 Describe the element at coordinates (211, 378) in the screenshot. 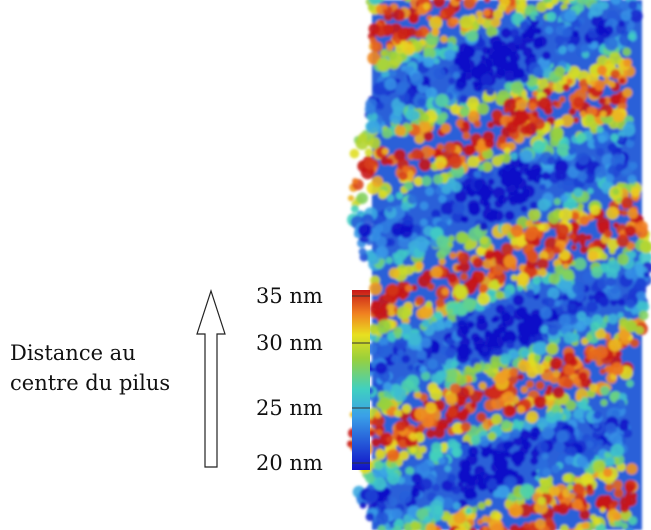

I see `arrow` at that location.